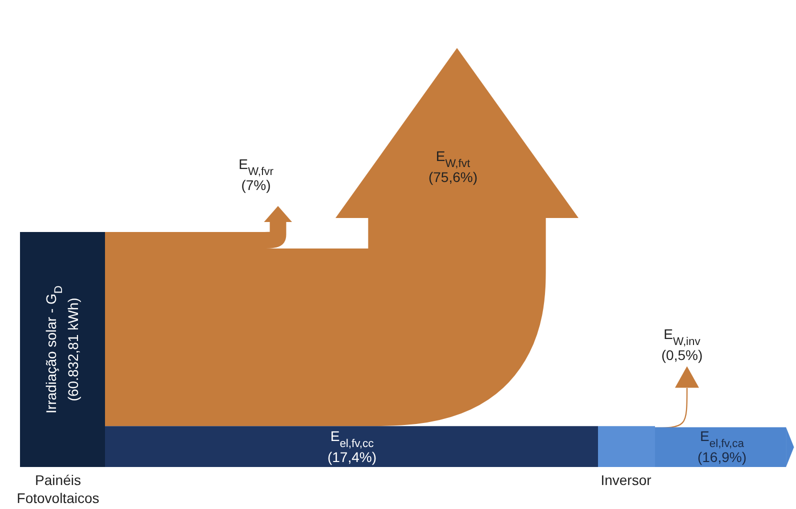 Image resolution: width=796 pixels, height=509 pixels. Describe the element at coordinates (73, 350) in the screenshot. I see `text: (60.832,81 kWh)` at that location.